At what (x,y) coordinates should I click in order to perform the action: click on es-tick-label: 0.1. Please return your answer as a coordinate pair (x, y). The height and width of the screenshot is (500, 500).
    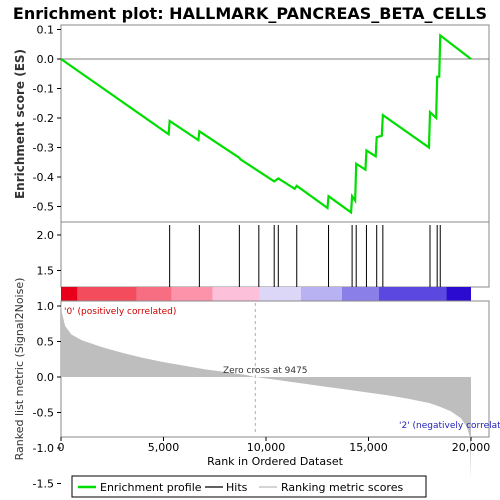
    Looking at the image, I should click on (46, 30).